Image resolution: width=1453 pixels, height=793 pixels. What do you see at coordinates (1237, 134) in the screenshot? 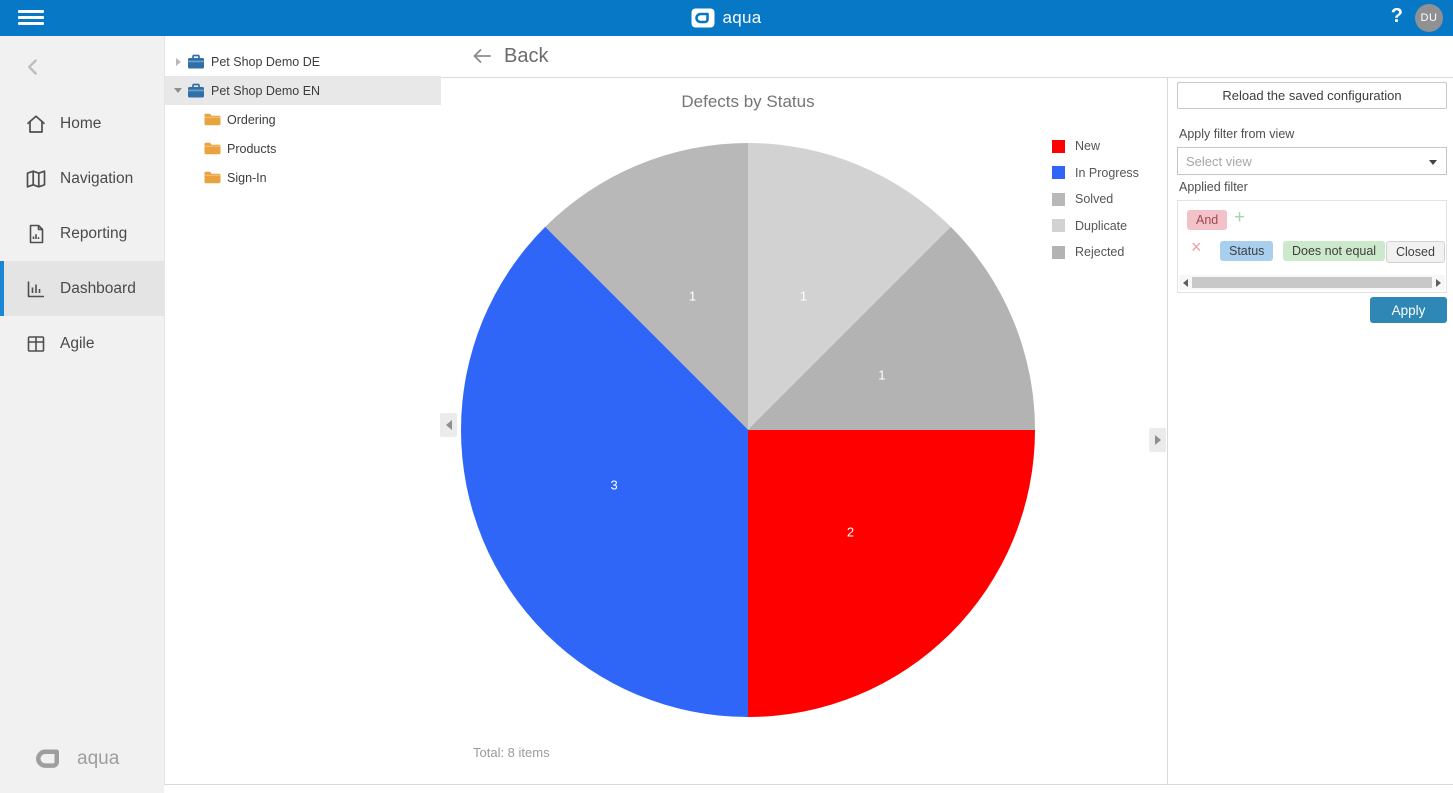
I see `apply-filter-from-view-label: Apply filter from view` at bounding box center [1237, 134].